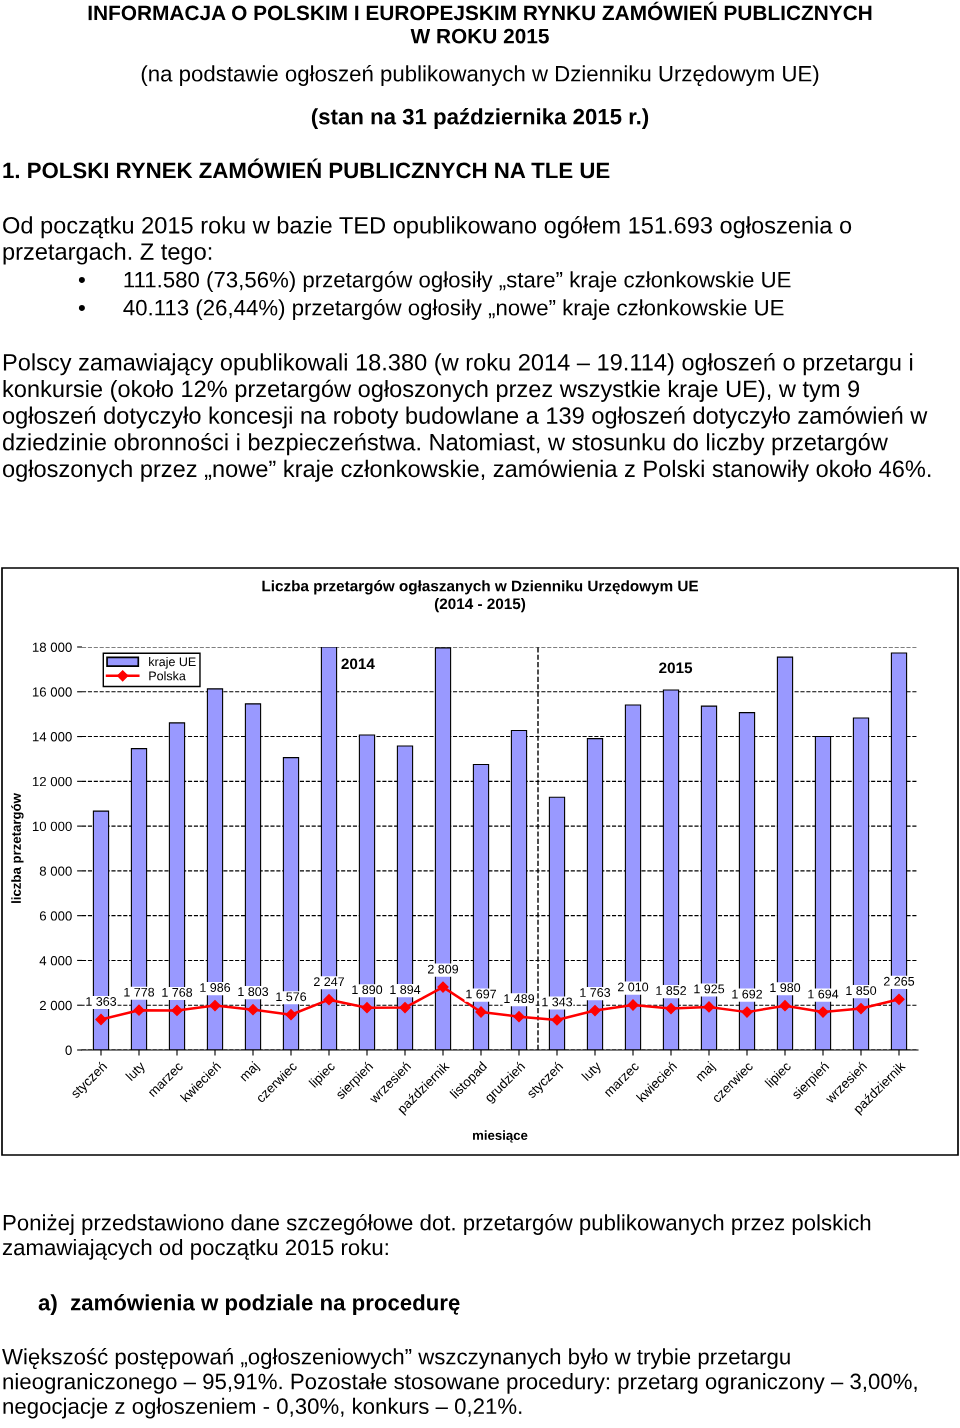  I want to click on annotation: 2014, so click(358, 664).